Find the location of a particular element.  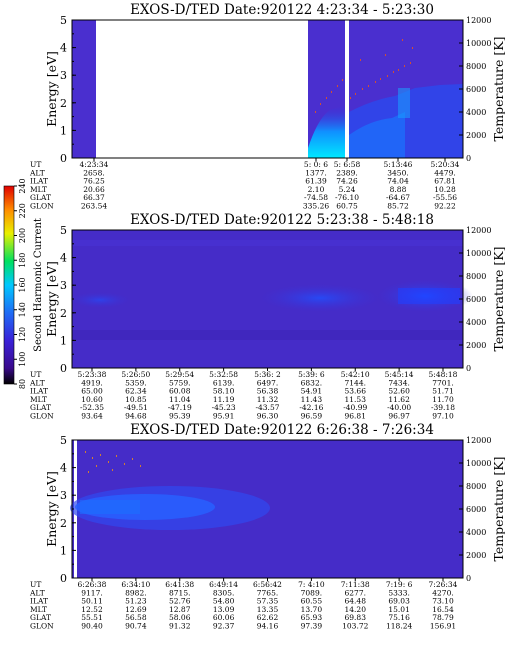

table-cell: 5: 6:58 is located at coordinates (347, 164).